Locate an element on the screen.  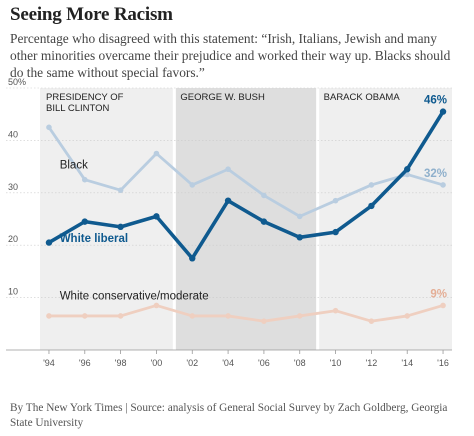
period-label: GEORGE W. BUSH is located at coordinates (222, 97).